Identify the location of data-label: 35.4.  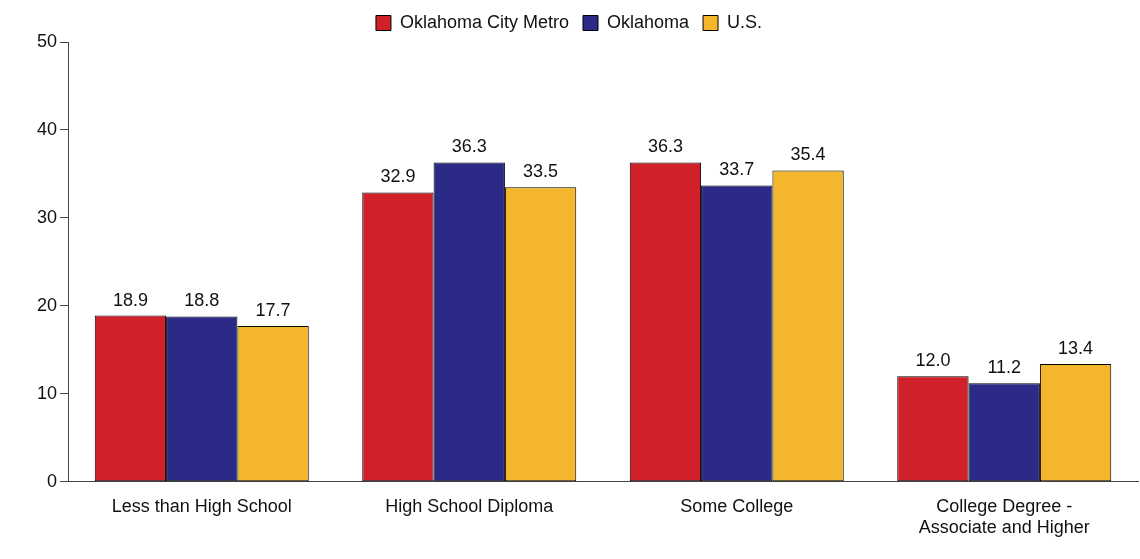
(808, 154).